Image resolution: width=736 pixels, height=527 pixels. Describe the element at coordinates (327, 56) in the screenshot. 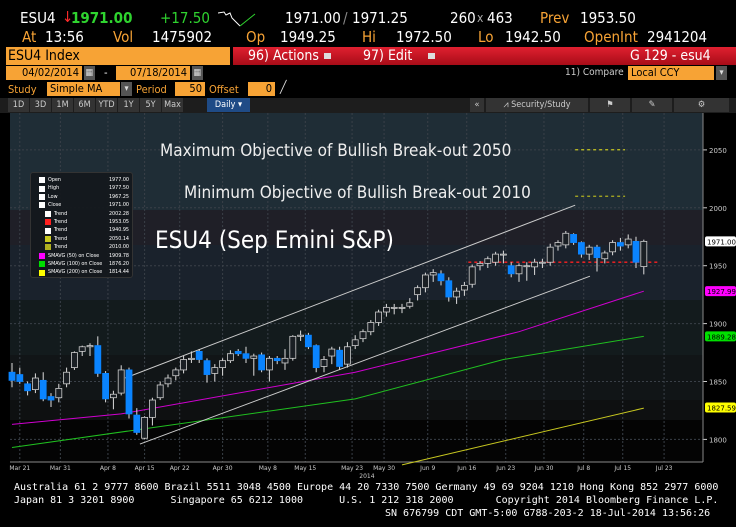

I see `actions-dropdown-icon` at that location.